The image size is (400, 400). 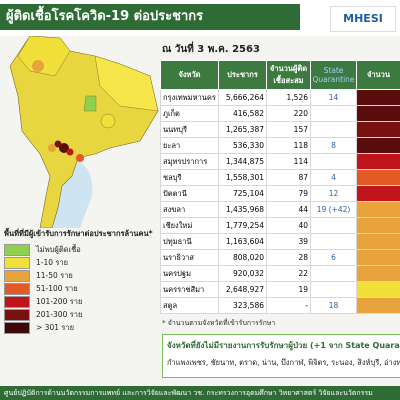 What do you see at coordinates (150, 17) in the screenshot?
I see `title: ผู้ติดเชื้อโรคโควิด-19 ต่อประชากร` at bounding box center [150, 17].